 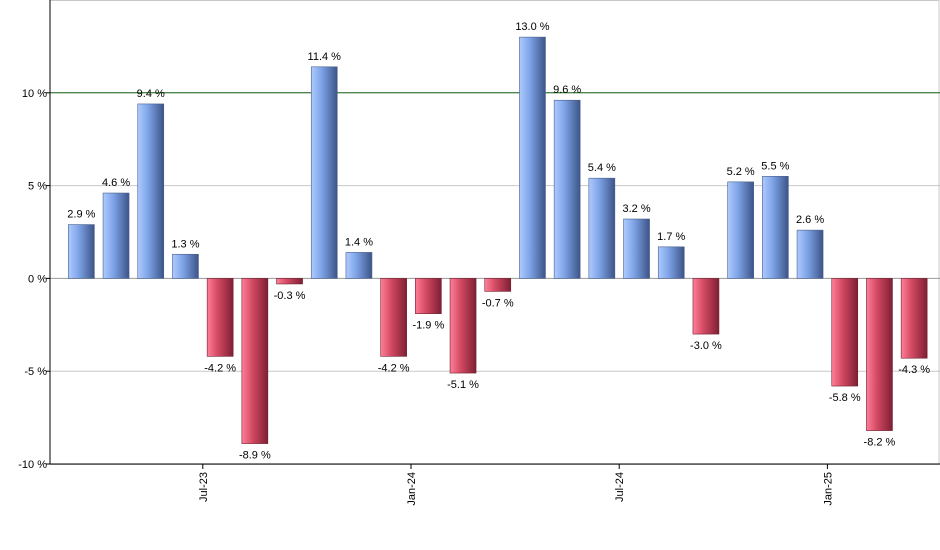 What do you see at coordinates (498, 303) in the screenshot?
I see `data-label: -0.7 %` at bounding box center [498, 303].